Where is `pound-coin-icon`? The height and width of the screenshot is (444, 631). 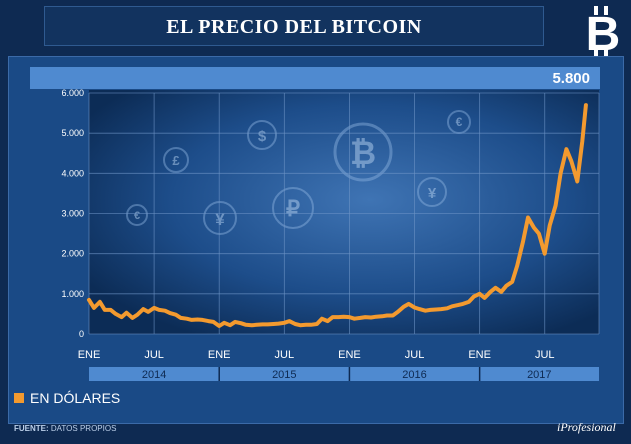
pound-coin-icon is located at coordinates (176, 160).